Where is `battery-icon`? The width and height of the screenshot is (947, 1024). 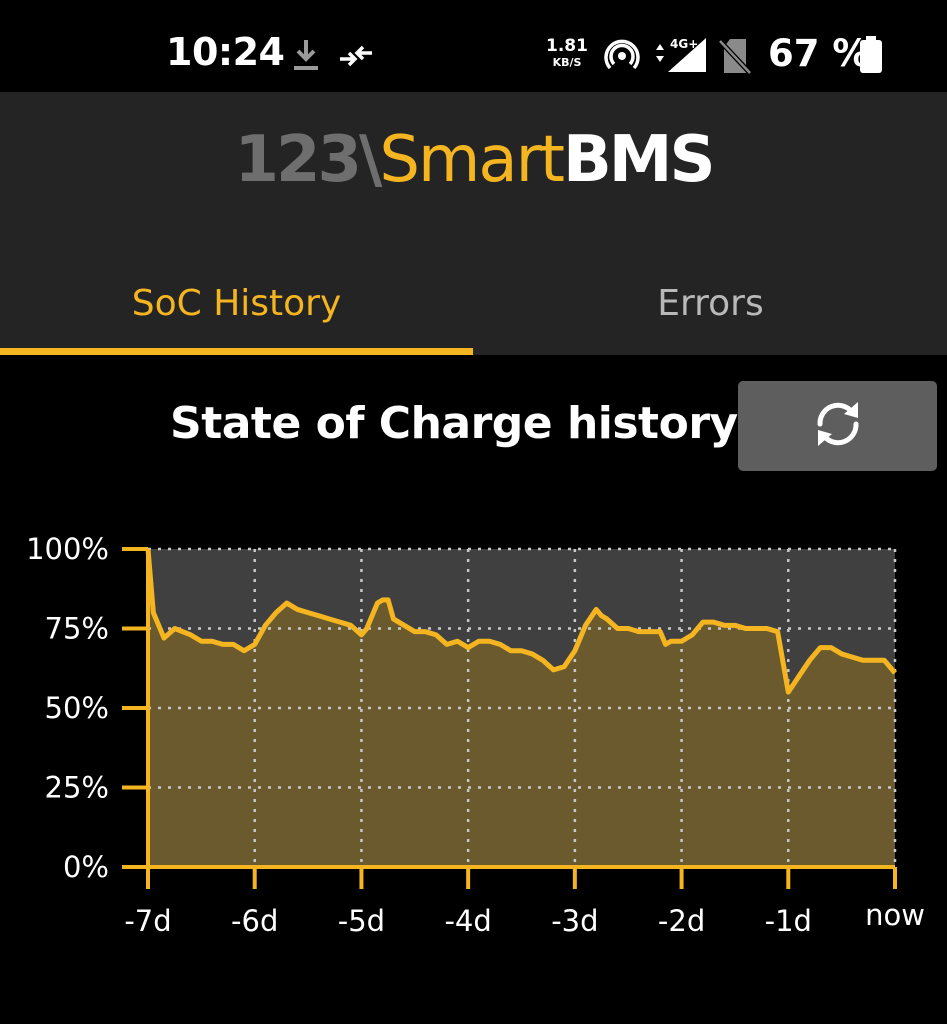 battery-icon is located at coordinates (871, 57).